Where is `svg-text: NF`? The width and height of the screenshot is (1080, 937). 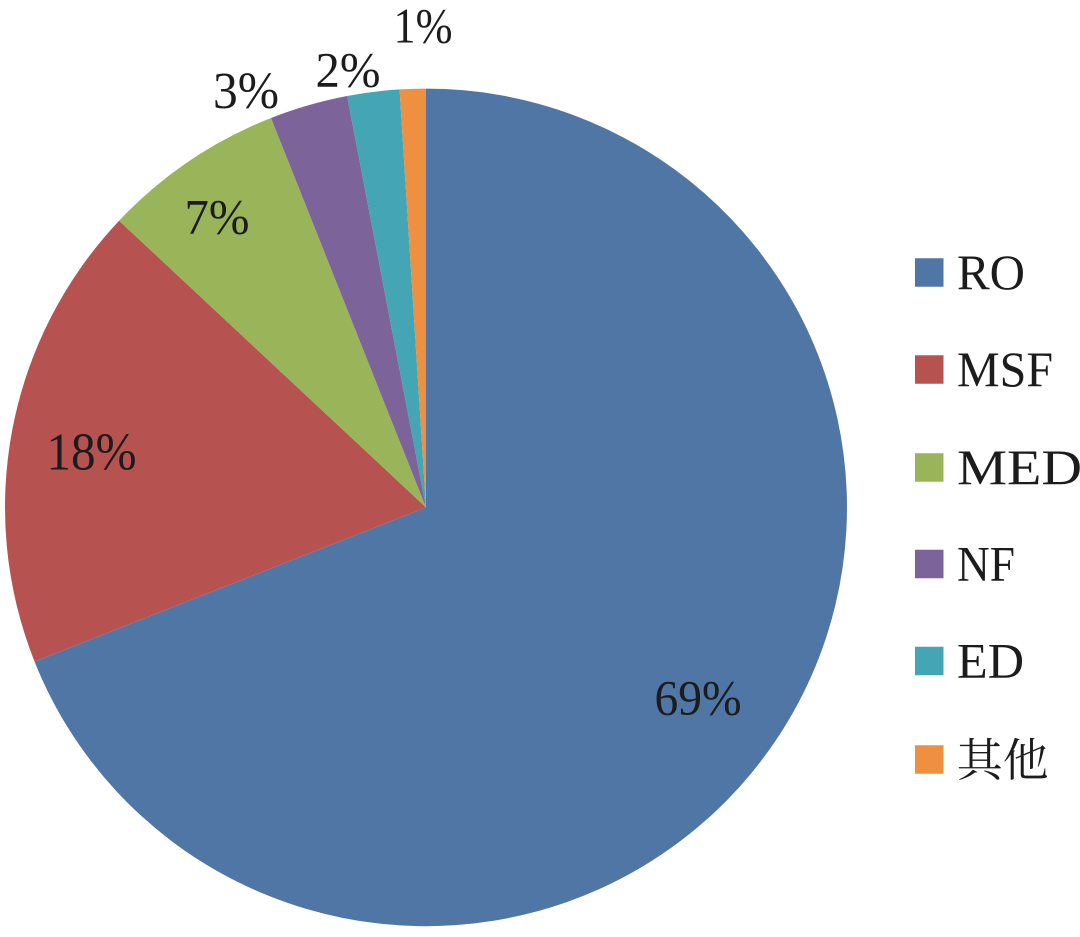
svg-text: NF is located at coordinates (986, 564).